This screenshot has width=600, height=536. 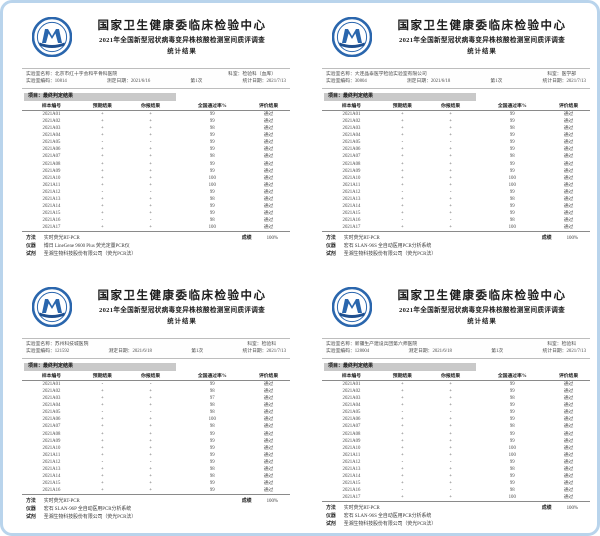 I want to click on instrument-value: 博日 LineGene 9600 Plus 荧光定量PCR仪, so click(x=86, y=246).